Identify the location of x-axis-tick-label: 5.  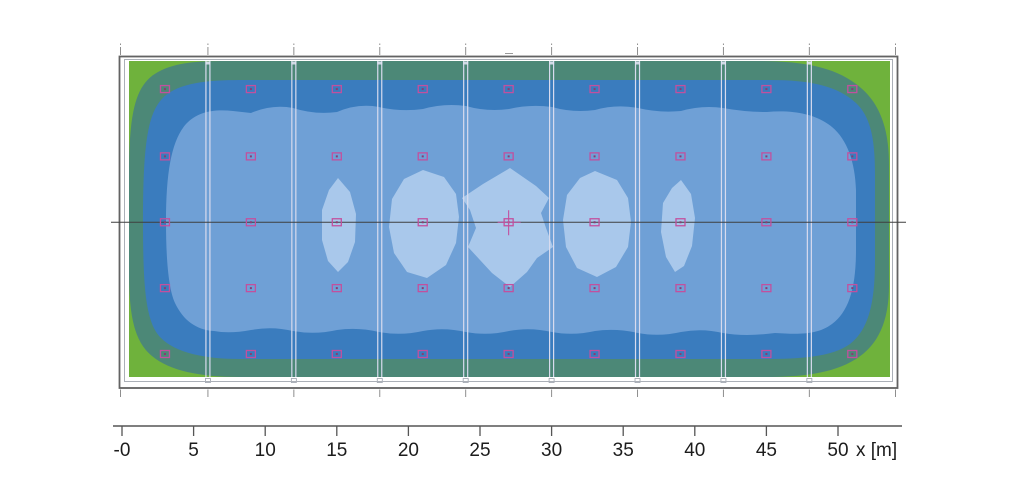
(193, 450).